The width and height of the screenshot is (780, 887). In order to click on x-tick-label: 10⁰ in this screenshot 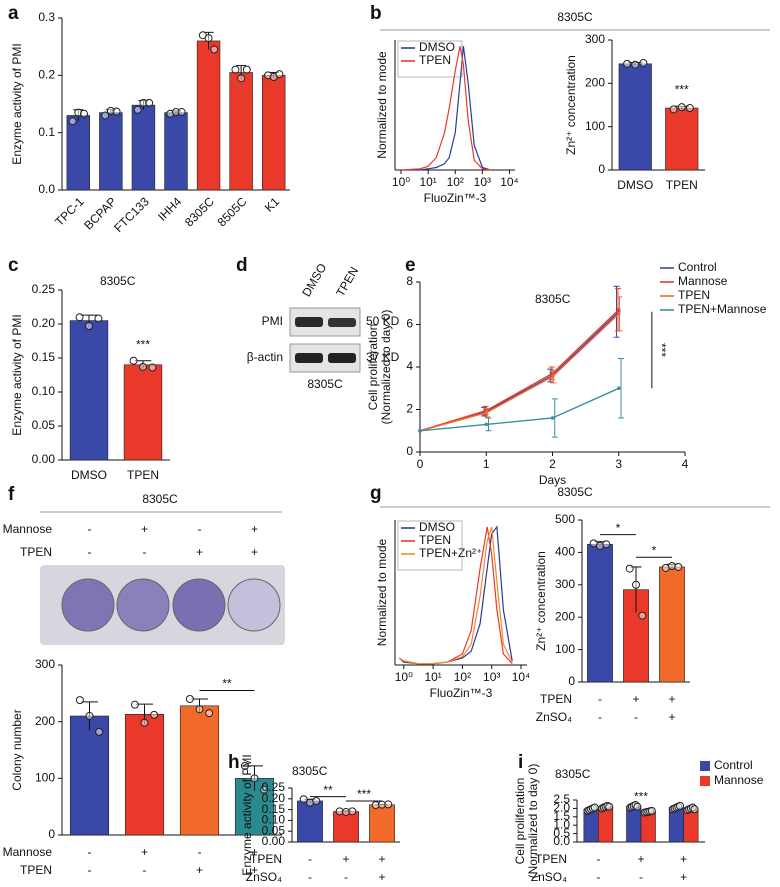, I will do `click(401, 182)`.